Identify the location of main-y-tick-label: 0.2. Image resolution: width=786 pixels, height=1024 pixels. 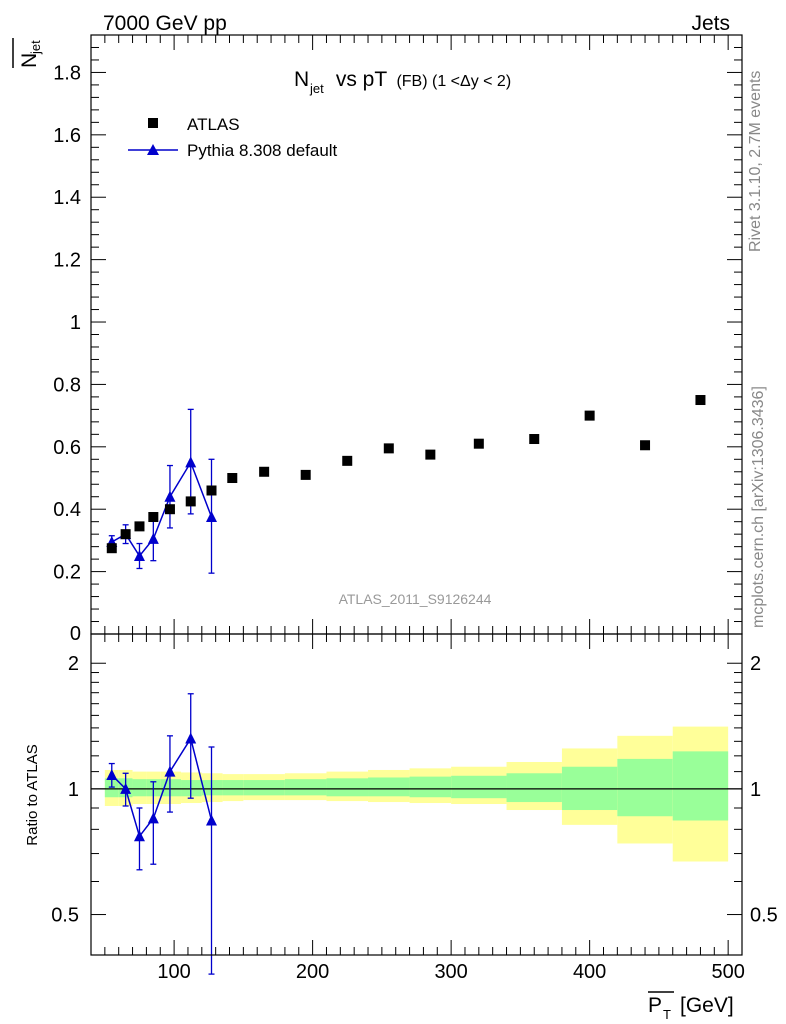
(67, 573).